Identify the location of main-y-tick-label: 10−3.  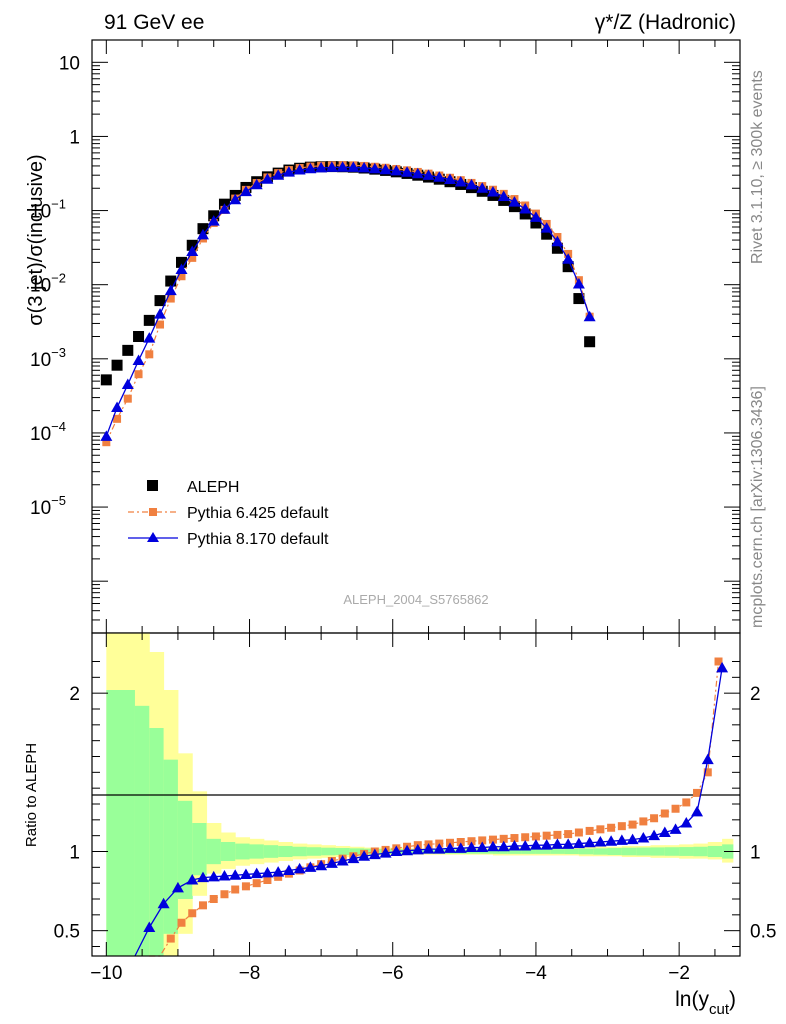
(48, 358).